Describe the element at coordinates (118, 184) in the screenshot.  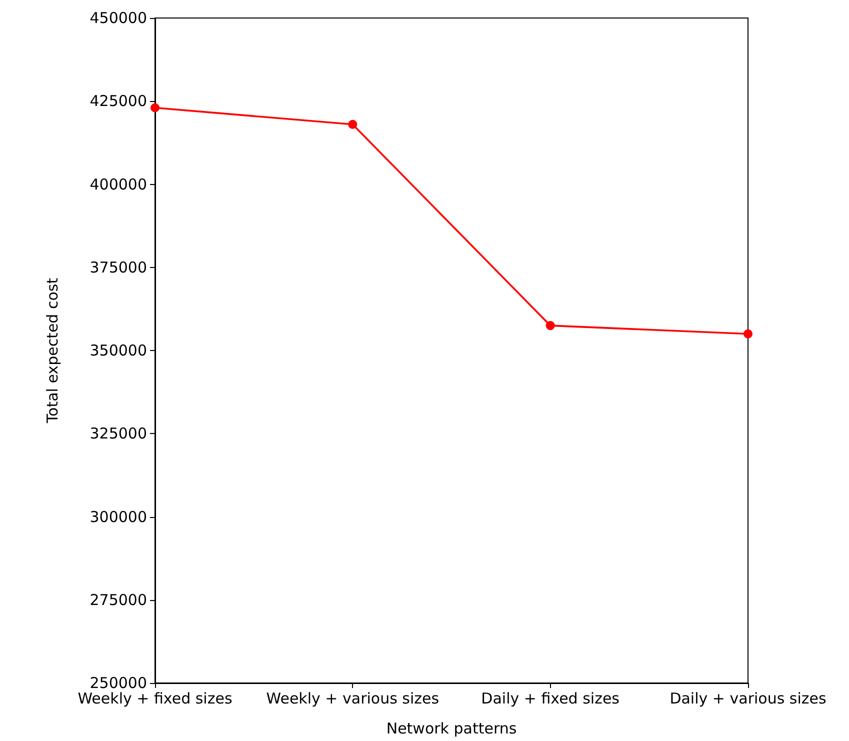
I see `y-tick-label: 400000` at that location.